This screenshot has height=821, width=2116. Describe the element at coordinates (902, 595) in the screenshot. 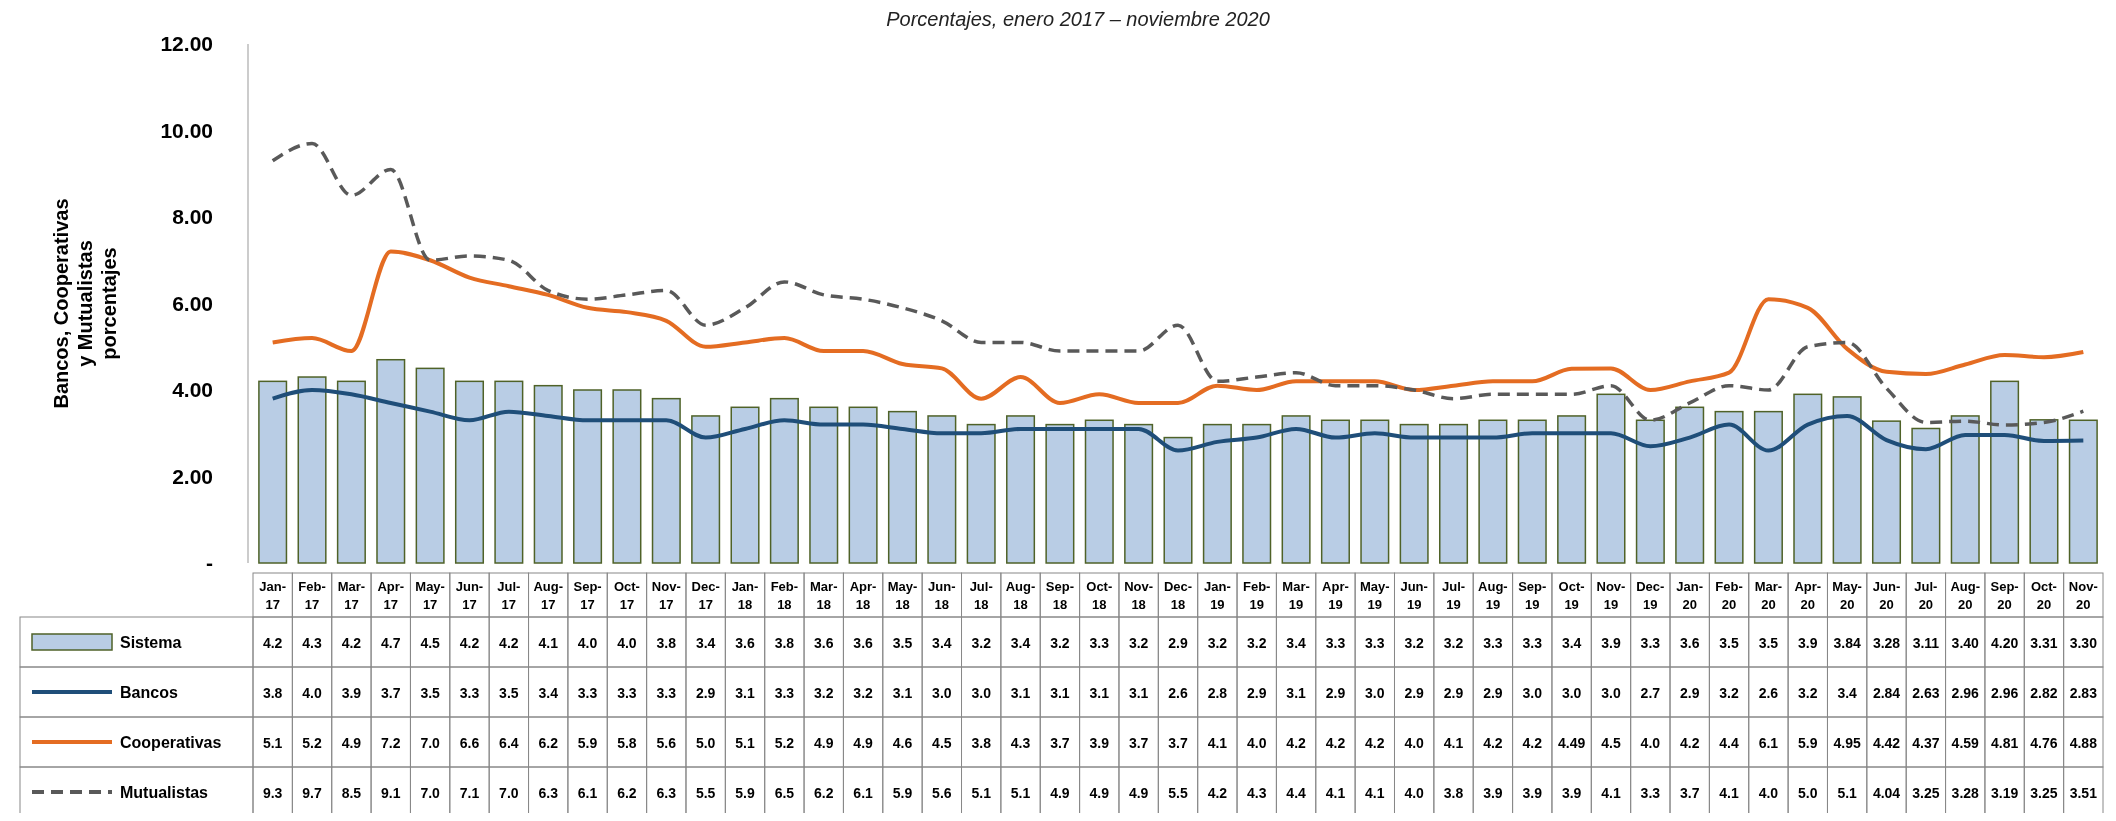

I see `x-tick-label: May-18` at that location.